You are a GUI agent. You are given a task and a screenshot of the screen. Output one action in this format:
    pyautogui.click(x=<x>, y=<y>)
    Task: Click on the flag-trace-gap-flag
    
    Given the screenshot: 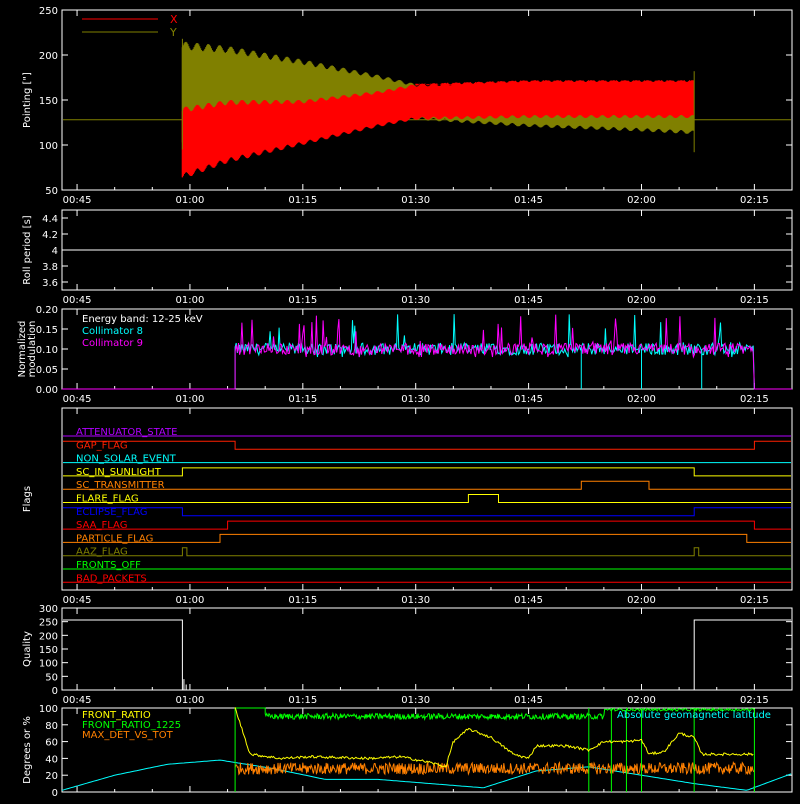 What is the action you would take?
    pyautogui.click(x=427, y=445)
    